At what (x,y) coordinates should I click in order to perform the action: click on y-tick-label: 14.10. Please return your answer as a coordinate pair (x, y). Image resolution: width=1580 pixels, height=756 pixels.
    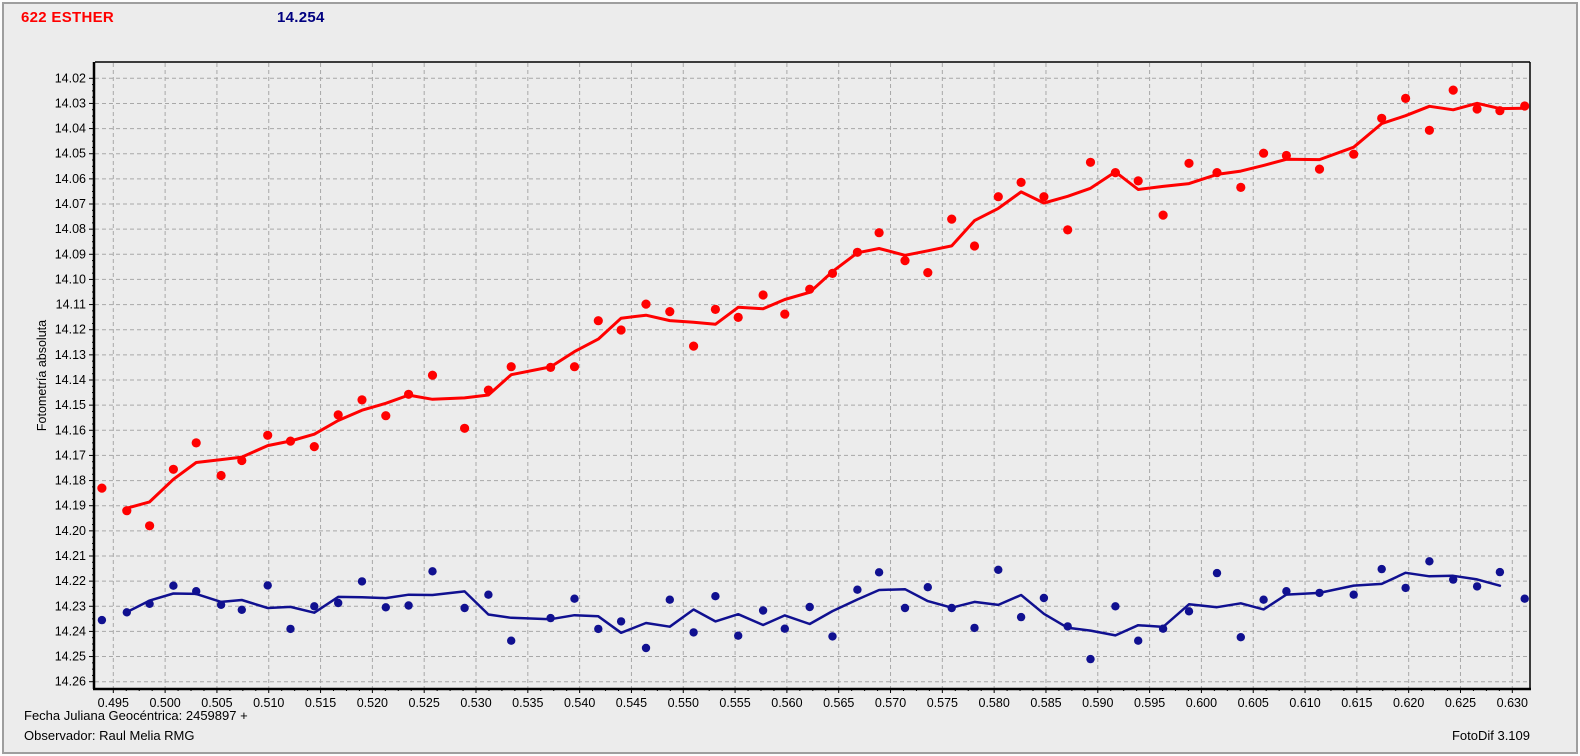
    Looking at the image, I should click on (70, 279).